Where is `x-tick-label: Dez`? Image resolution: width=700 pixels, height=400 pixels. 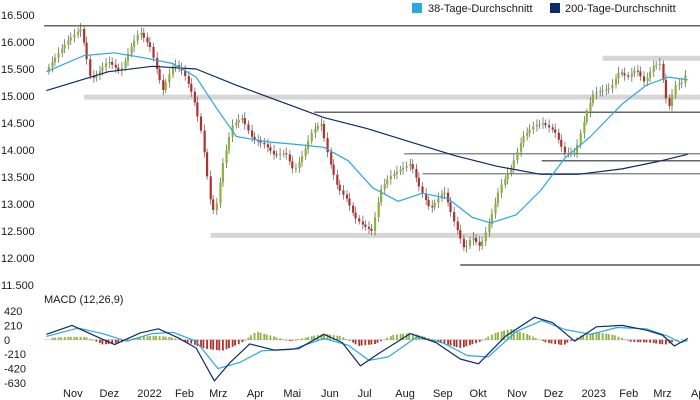
x-tick-label: Dez is located at coordinates (110, 394).